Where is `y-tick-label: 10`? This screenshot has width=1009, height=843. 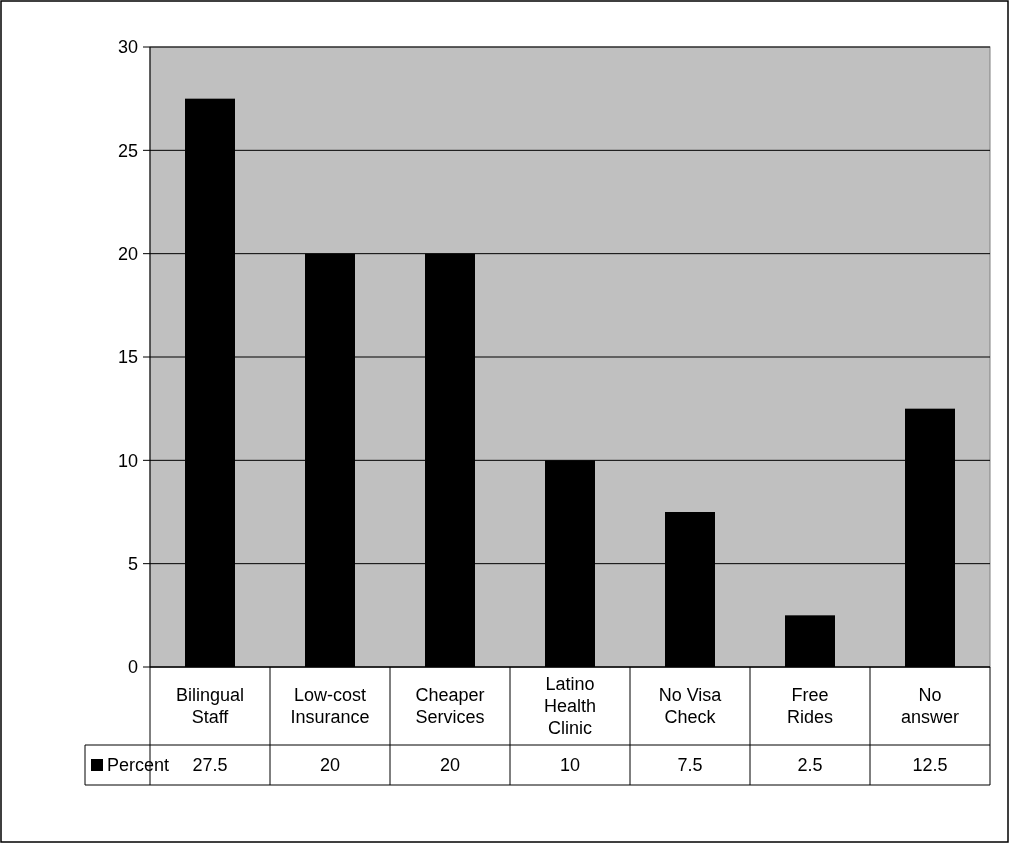 y-tick-label: 10 is located at coordinates (127, 460).